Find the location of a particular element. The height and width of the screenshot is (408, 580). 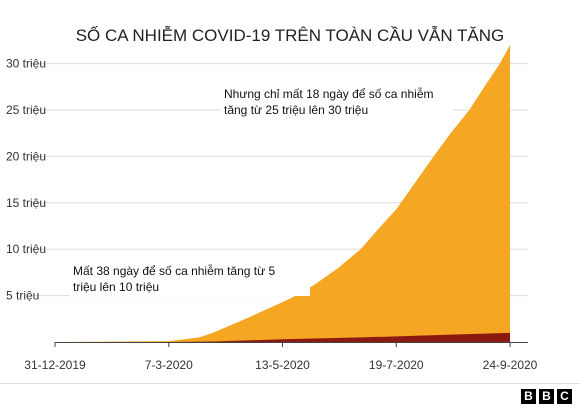

x-tick-label: 31-12-2019 is located at coordinates (55, 365).